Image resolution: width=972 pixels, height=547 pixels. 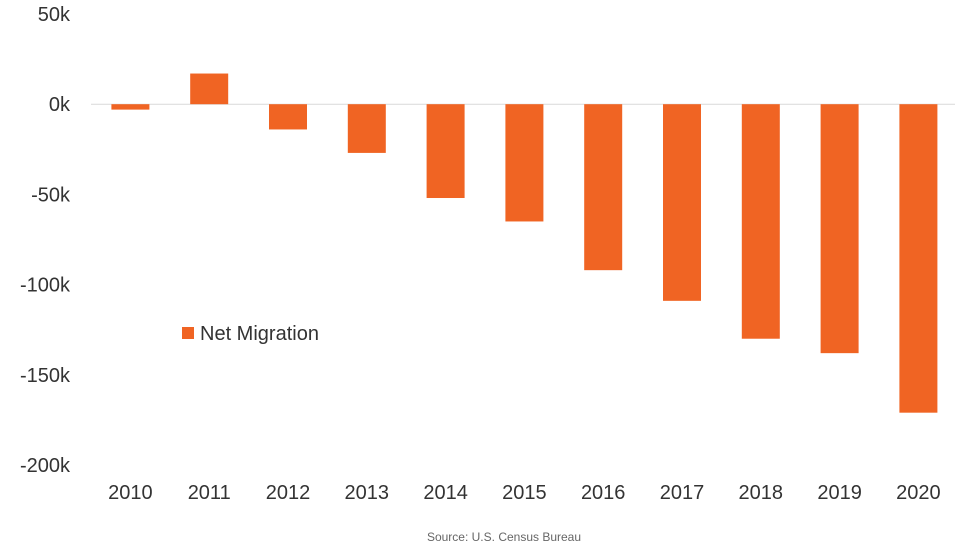 What do you see at coordinates (54, 15) in the screenshot?
I see `y-tick-label: 50k` at bounding box center [54, 15].